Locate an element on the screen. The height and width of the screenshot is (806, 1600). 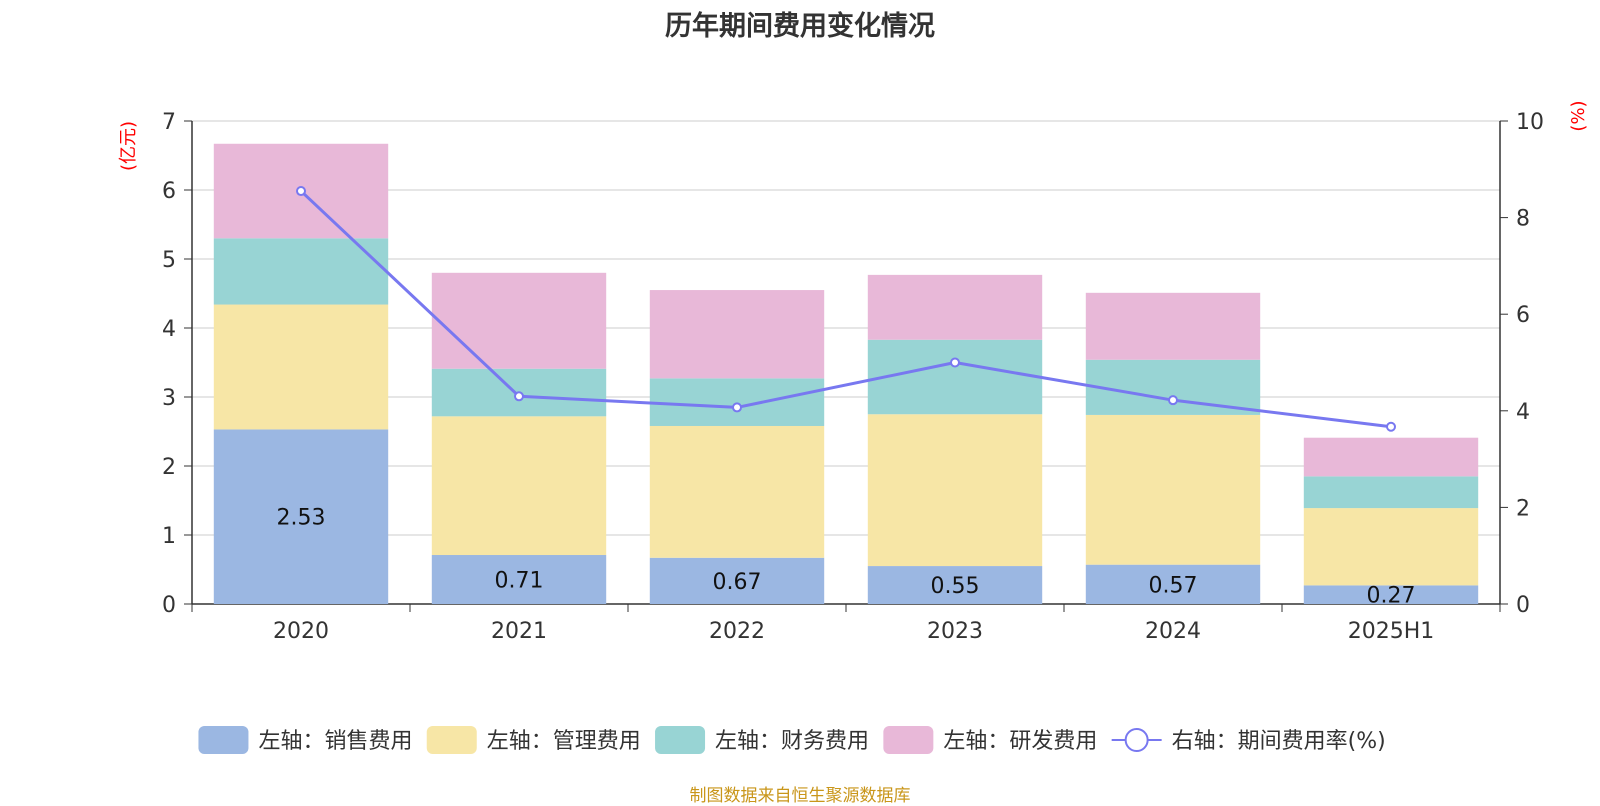
x-tick-label: 2021 is located at coordinates (519, 631).